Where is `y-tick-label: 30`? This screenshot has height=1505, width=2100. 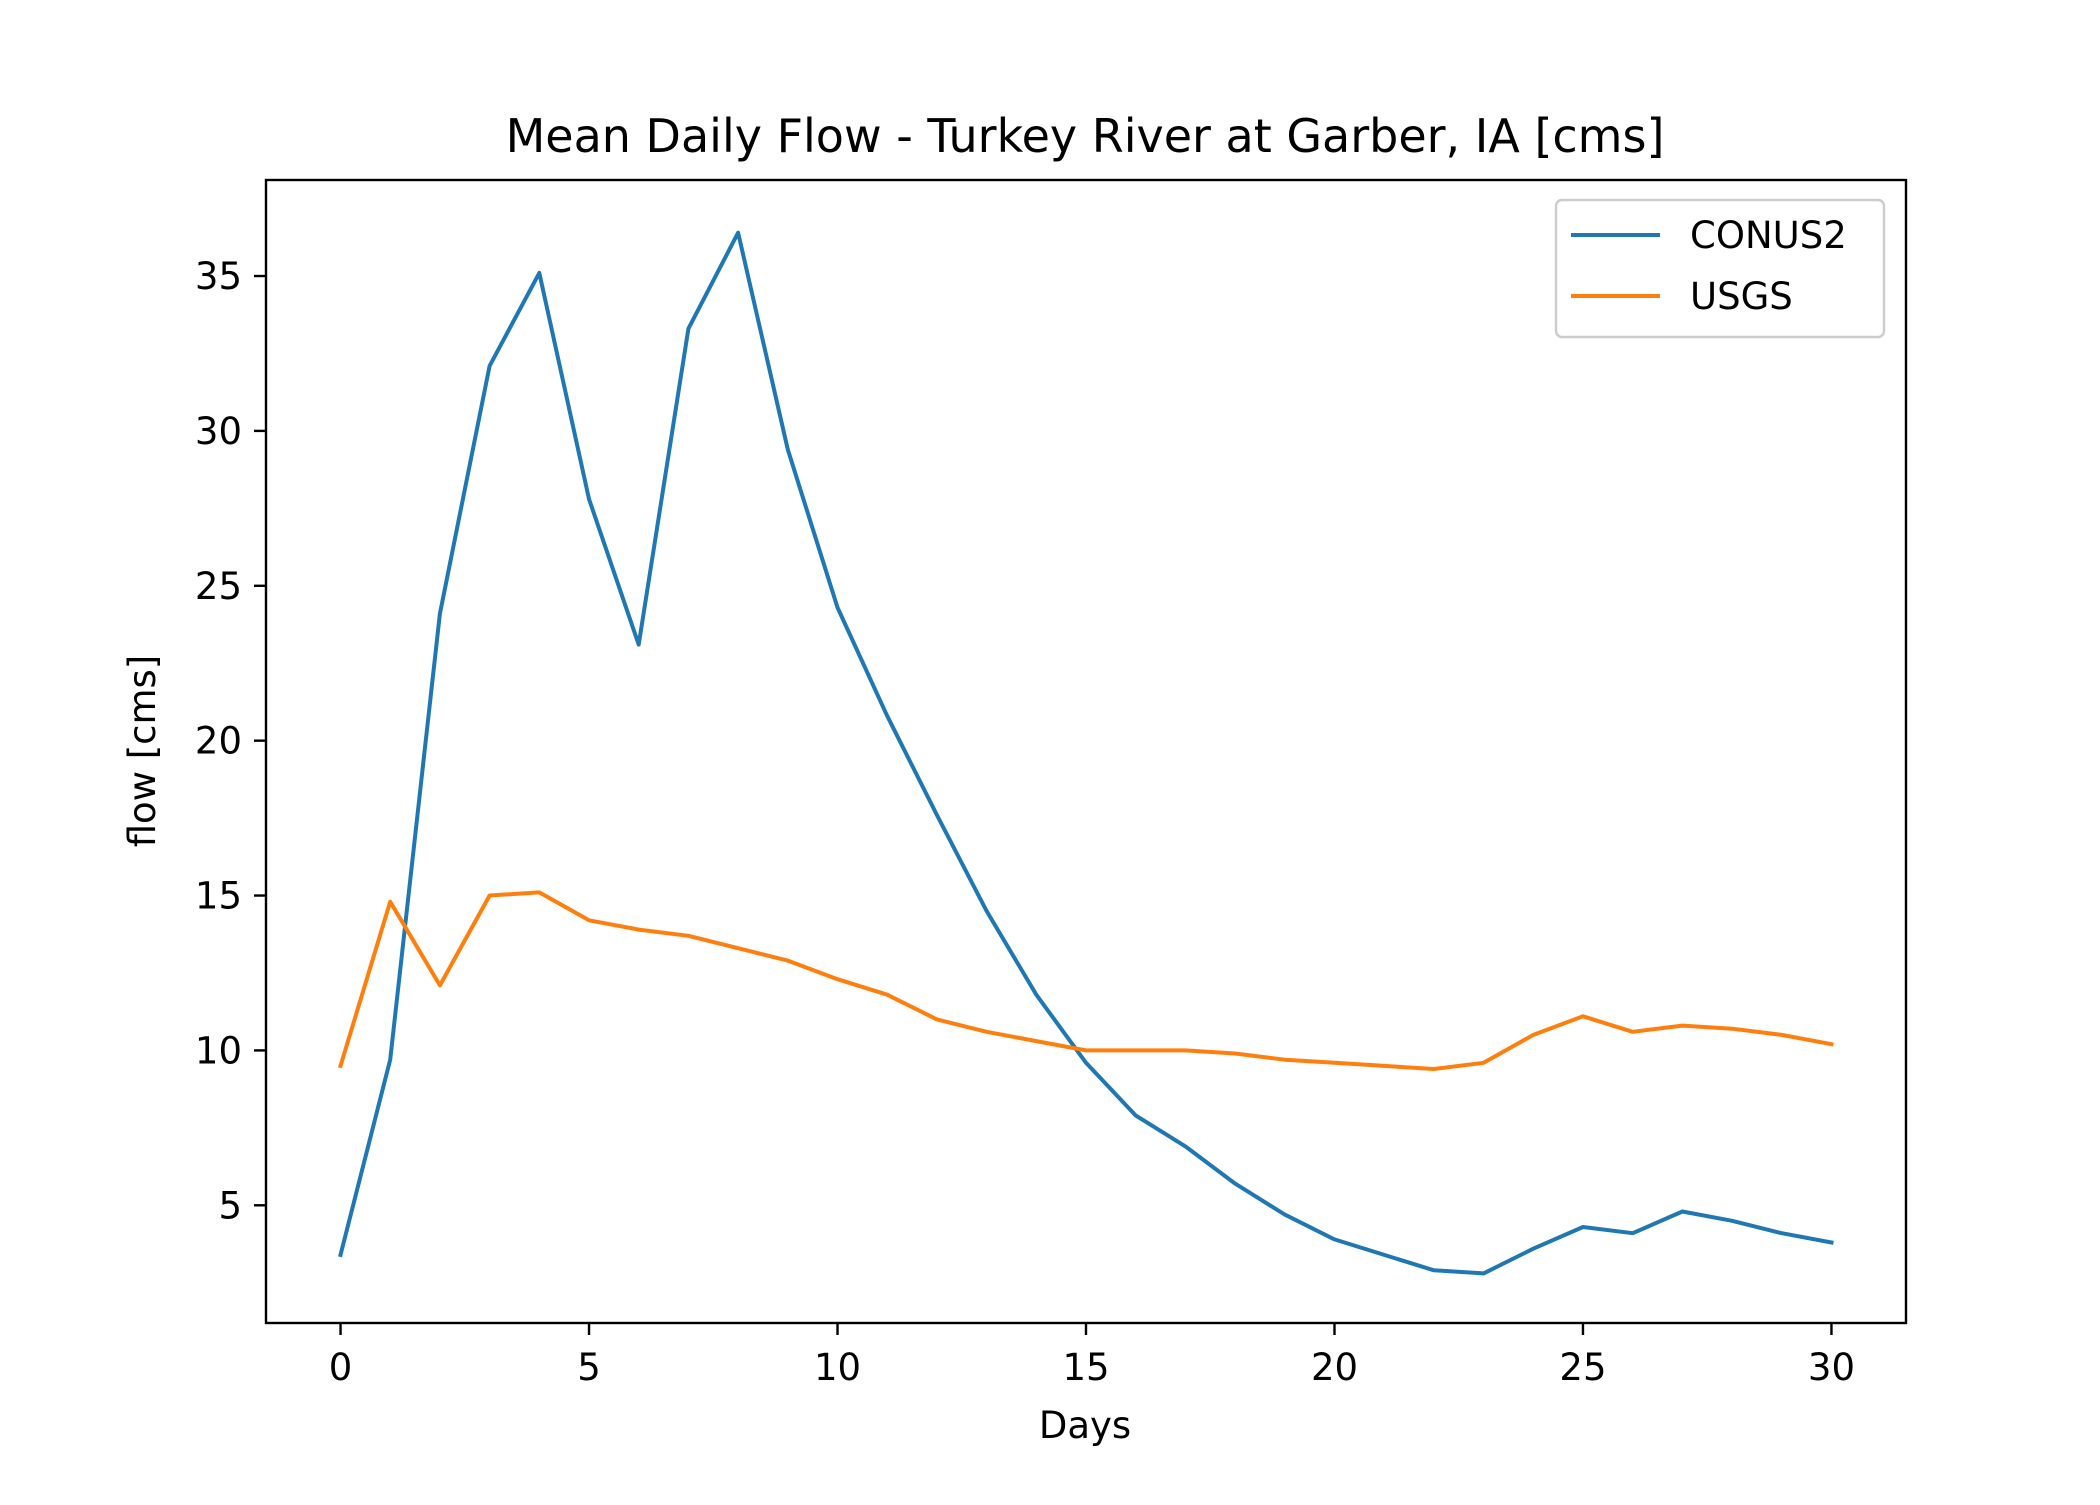
y-tick-label: 30 is located at coordinates (218, 431).